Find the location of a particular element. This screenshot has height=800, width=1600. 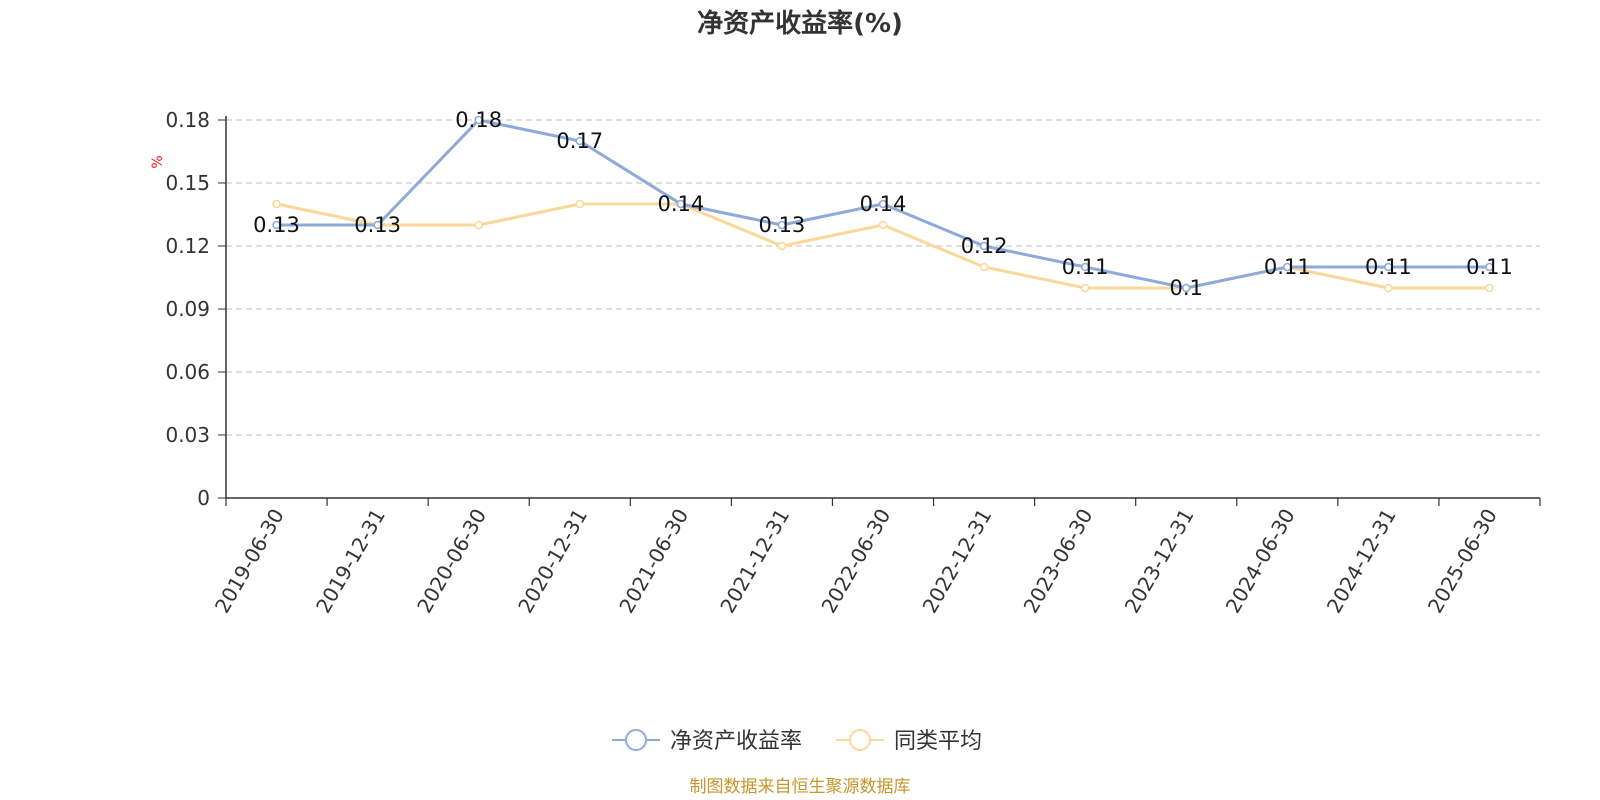

data-label: 0.12 is located at coordinates (984, 246).